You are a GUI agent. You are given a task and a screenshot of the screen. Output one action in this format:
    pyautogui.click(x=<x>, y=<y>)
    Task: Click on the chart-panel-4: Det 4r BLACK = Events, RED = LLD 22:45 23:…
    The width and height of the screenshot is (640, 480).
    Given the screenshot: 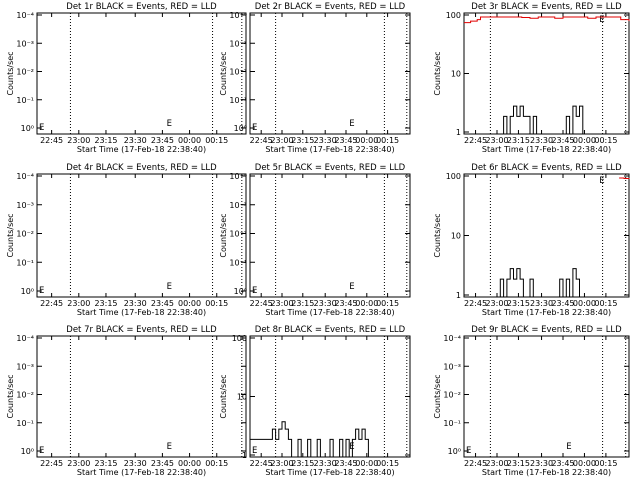 What is the action you would take?
    pyautogui.click(x=126, y=240)
    